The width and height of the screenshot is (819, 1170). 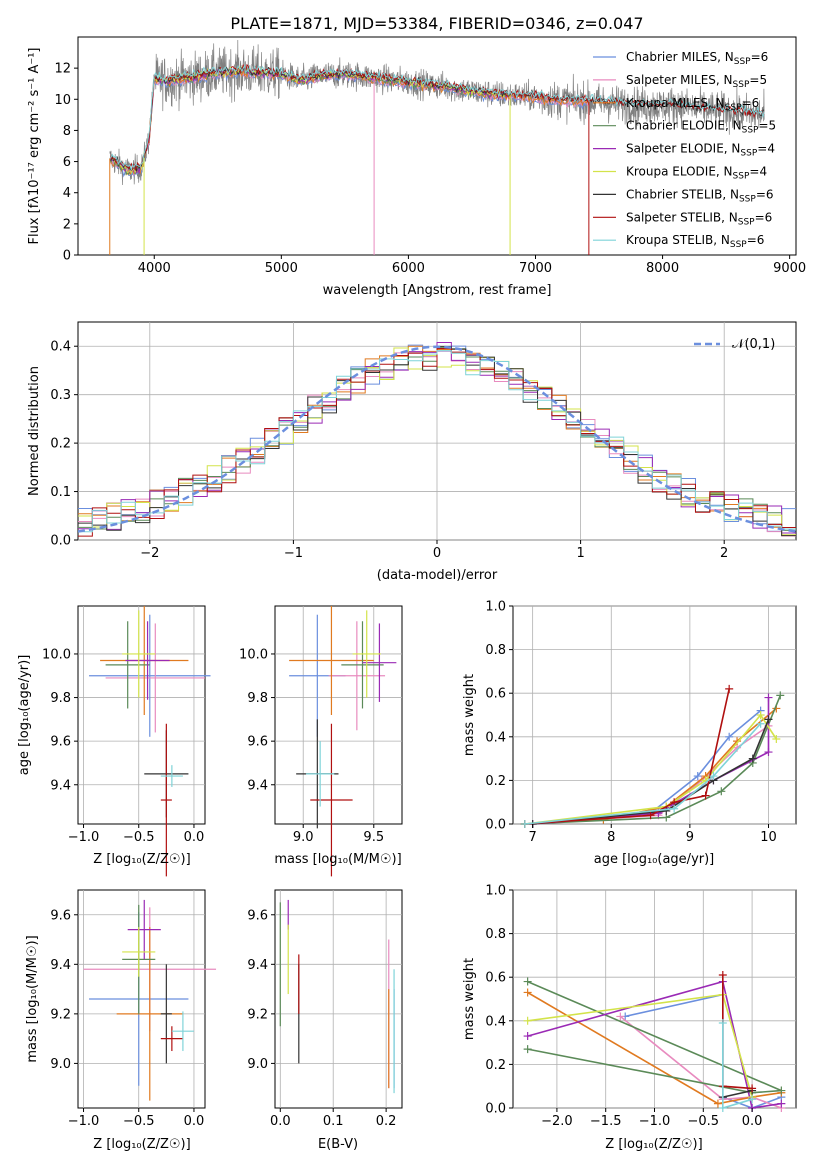 I want to click on mass-vs-EBV-frame, so click(x=338, y=999).